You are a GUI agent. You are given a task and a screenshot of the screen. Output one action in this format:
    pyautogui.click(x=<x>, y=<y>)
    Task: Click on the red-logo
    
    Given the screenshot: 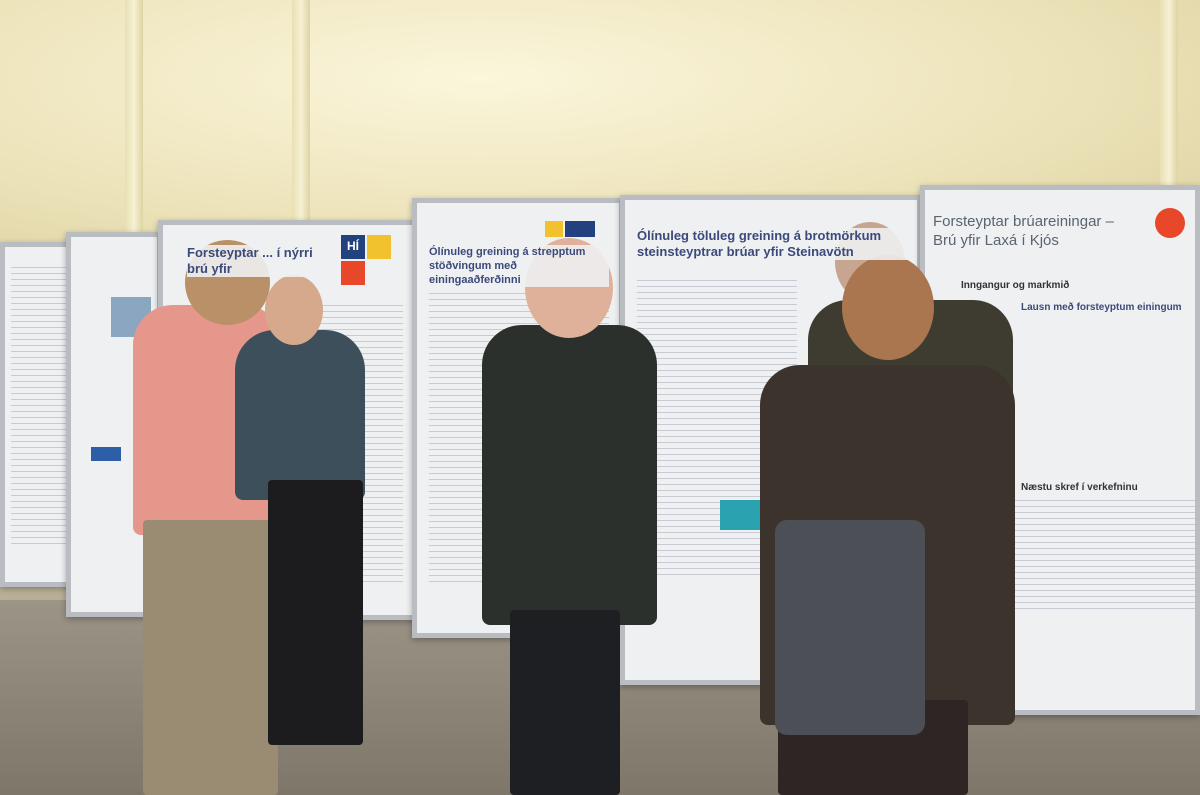 What is the action you would take?
    pyautogui.click(x=1170, y=223)
    